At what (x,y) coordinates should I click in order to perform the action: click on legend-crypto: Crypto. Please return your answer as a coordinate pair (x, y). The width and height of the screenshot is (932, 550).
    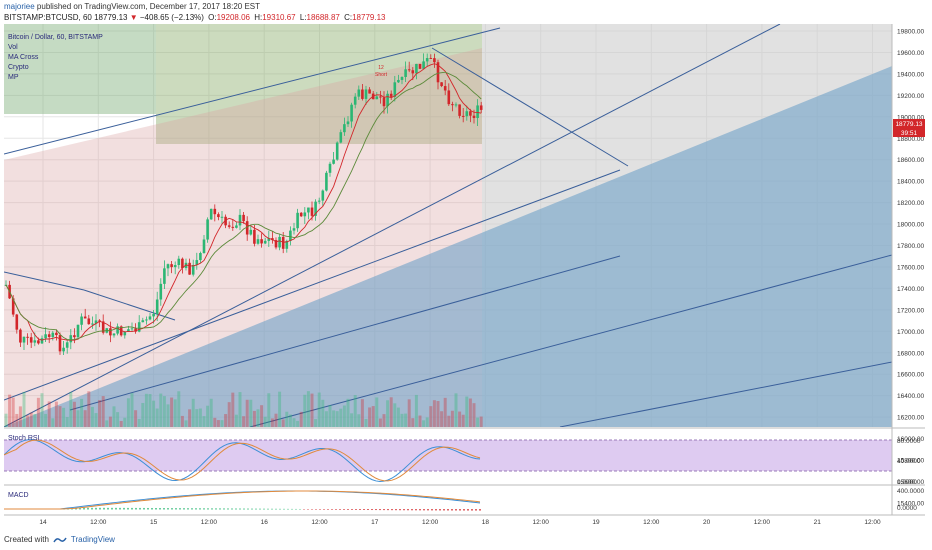
    Looking at the image, I should click on (18, 67).